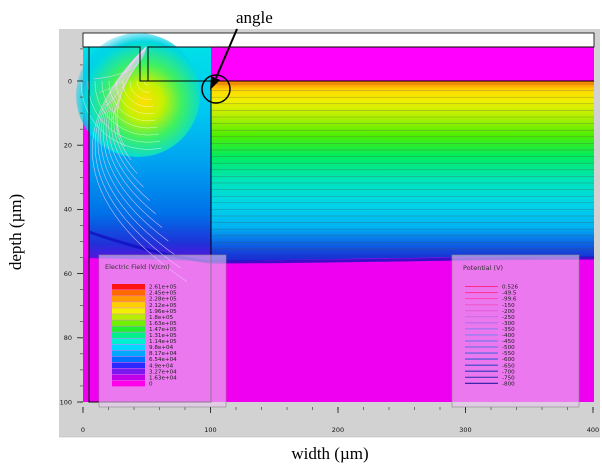  Describe the element at coordinates (163, 300) in the screenshot. I see `legend-entry-label: 2.28e+05` at that location.